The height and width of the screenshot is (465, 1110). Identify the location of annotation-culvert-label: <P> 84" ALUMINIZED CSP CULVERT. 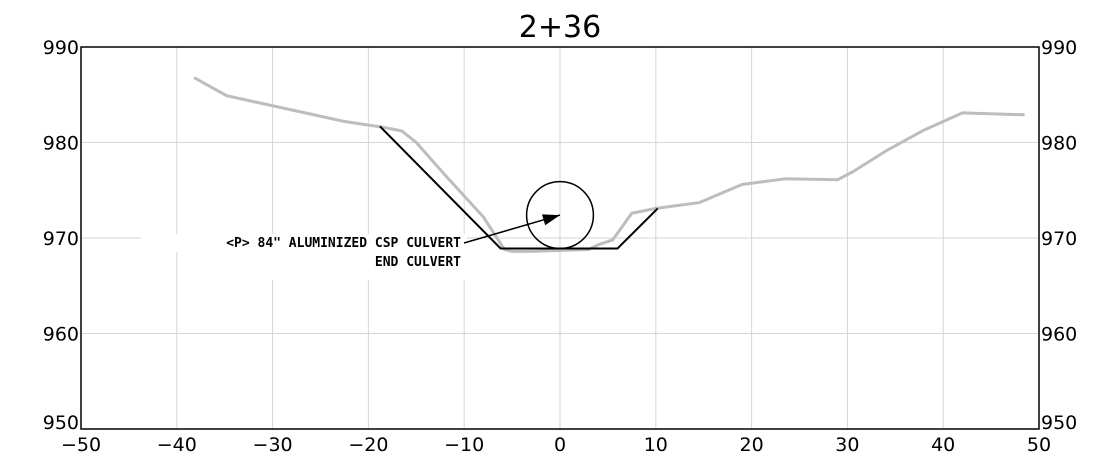
(343, 243).